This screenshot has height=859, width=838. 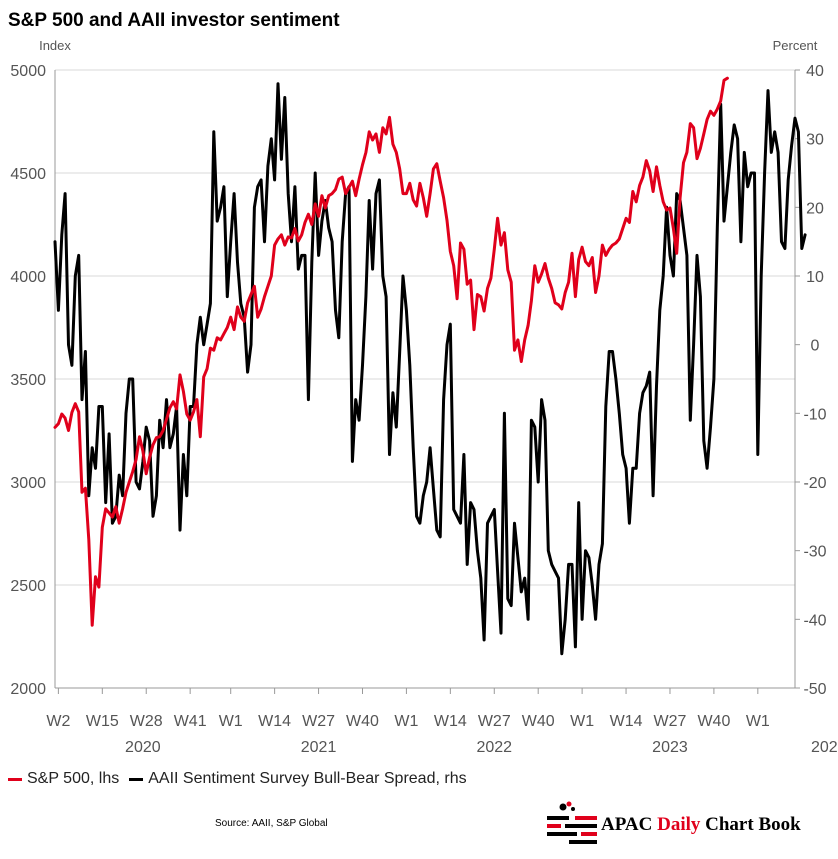 What do you see at coordinates (102, 721) in the screenshot?
I see `x-tick-label: W15` at bounding box center [102, 721].